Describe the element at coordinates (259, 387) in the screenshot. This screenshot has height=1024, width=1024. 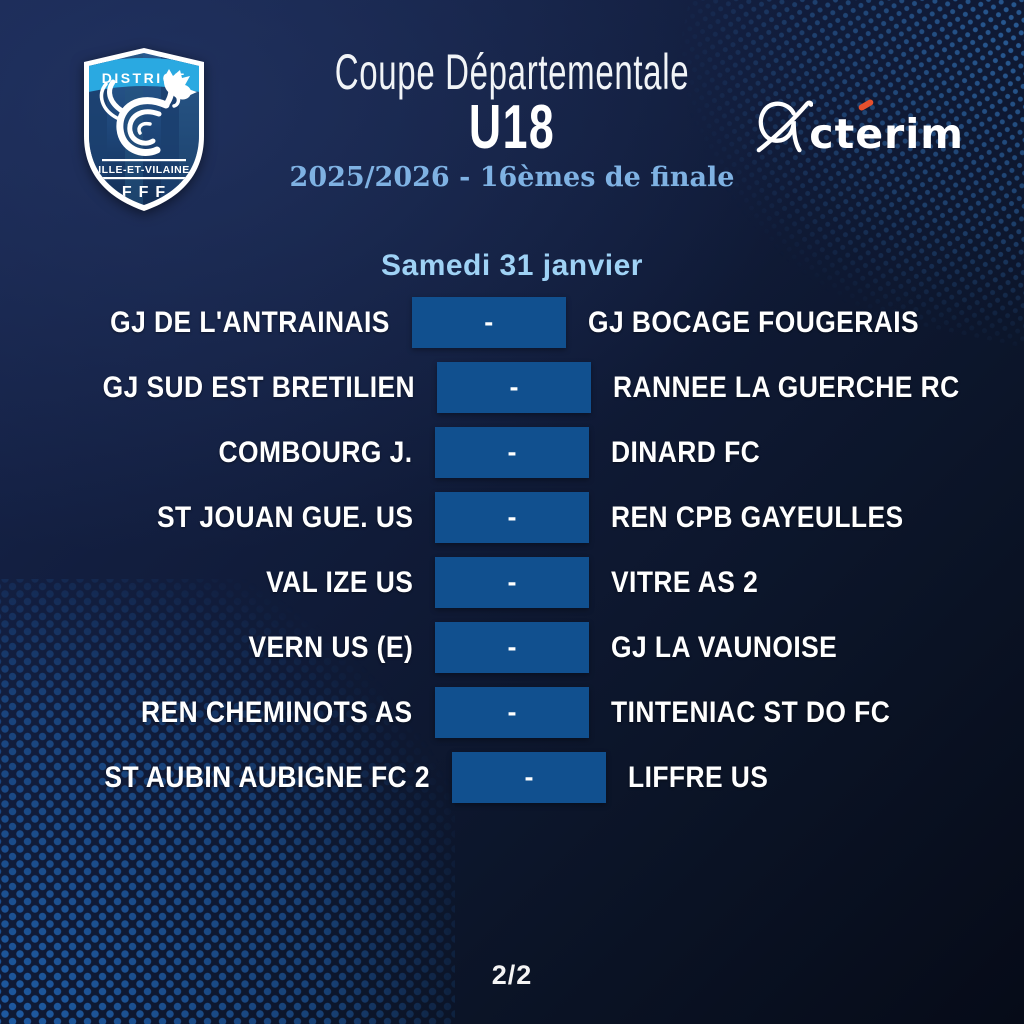
I see `home-team: GJ SUD EST BRETILIEN` at that location.